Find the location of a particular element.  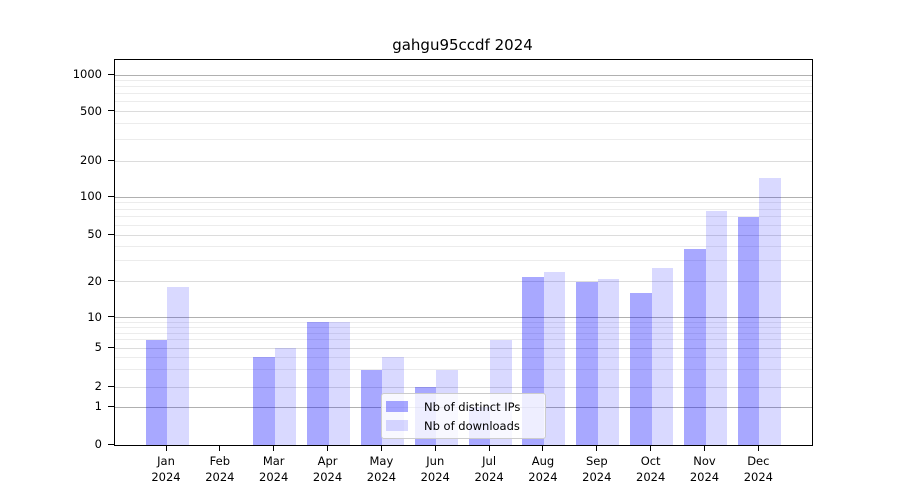

x-axis-tick-label: Jan 2024 is located at coordinates (166, 469).